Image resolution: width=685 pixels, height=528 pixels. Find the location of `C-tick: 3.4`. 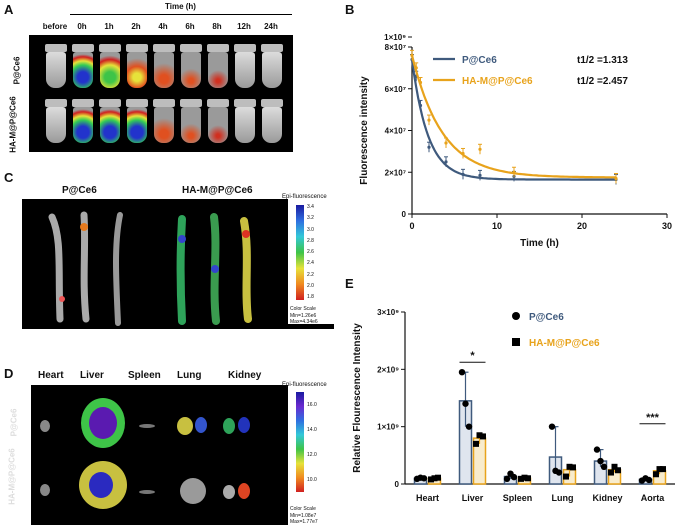

C-tick: 3.4 is located at coordinates (310, 207).